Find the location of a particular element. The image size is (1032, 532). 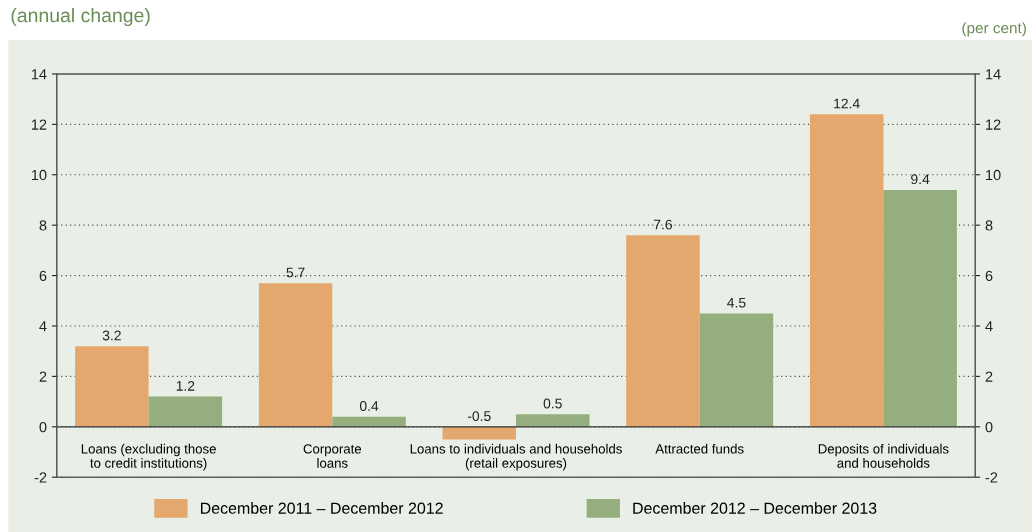

y-tick-label: 6 is located at coordinates (43, 275).